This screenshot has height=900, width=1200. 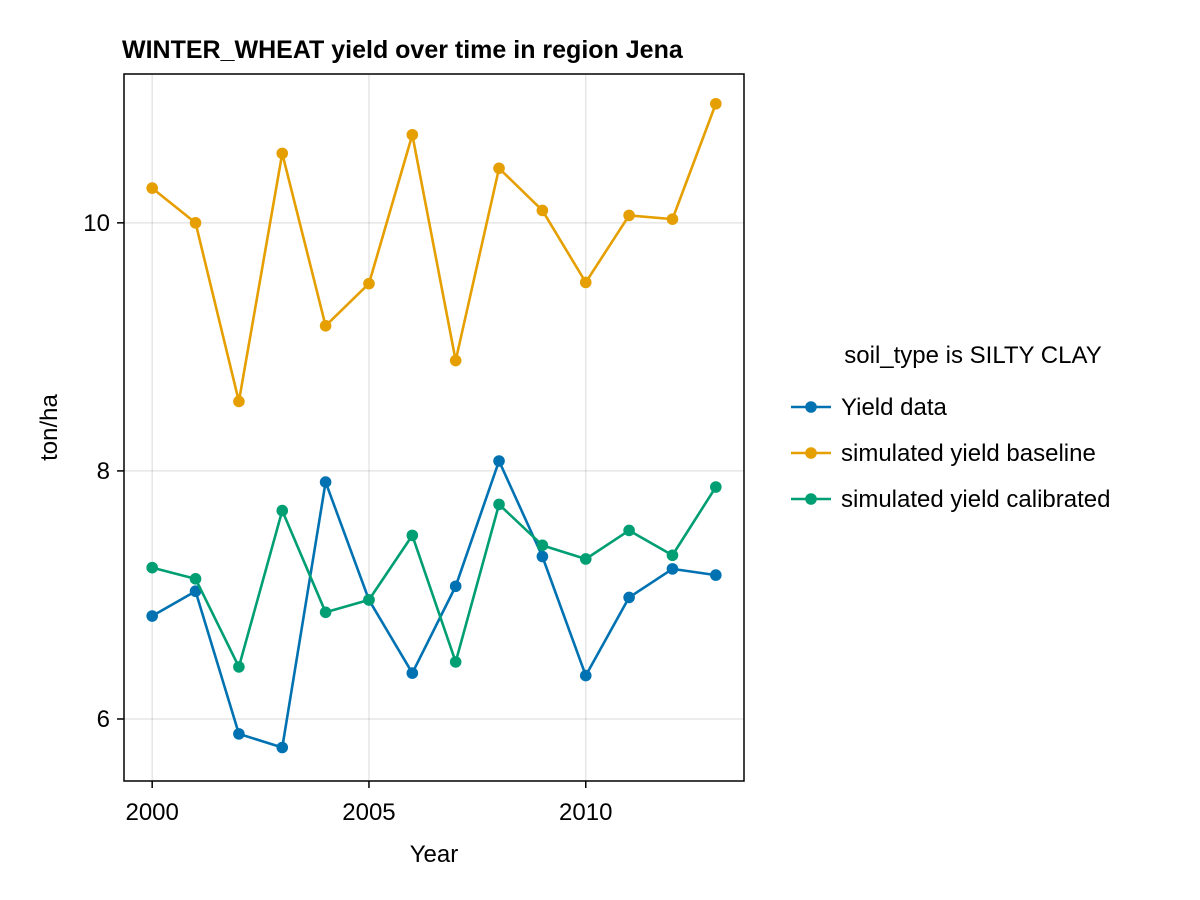 What do you see at coordinates (103, 719) in the screenshot?
I see `y-tick-label: 6` at bounding box center [103, 719].